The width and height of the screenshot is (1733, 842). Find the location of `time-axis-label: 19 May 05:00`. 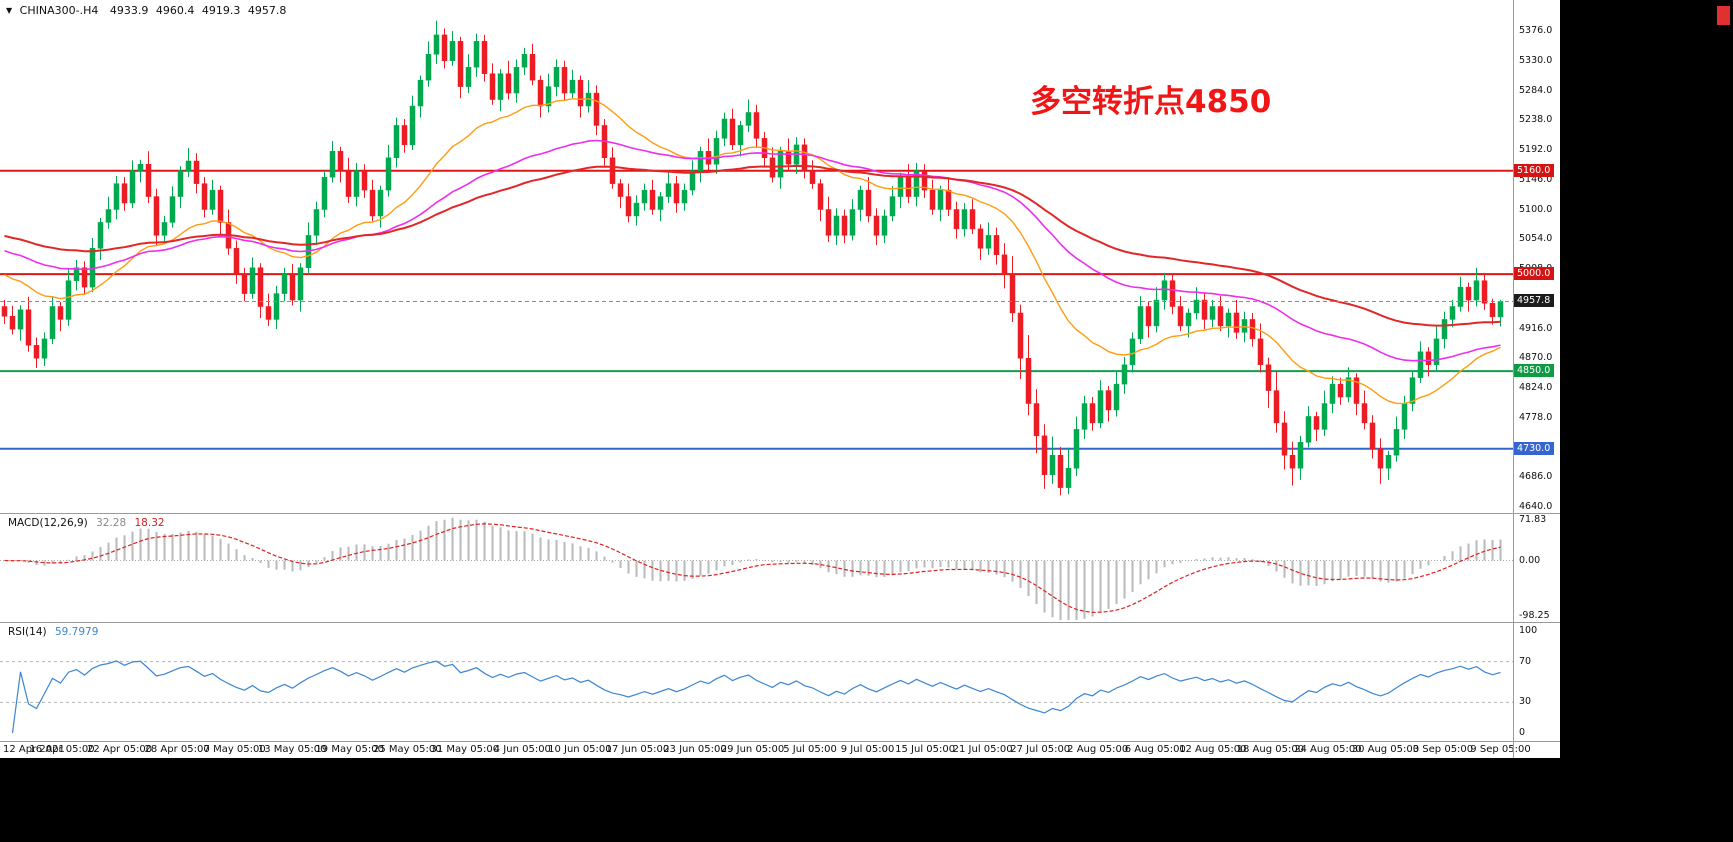

time-axis-label: 19 May 05:00 is located at coordinates (350, 749).